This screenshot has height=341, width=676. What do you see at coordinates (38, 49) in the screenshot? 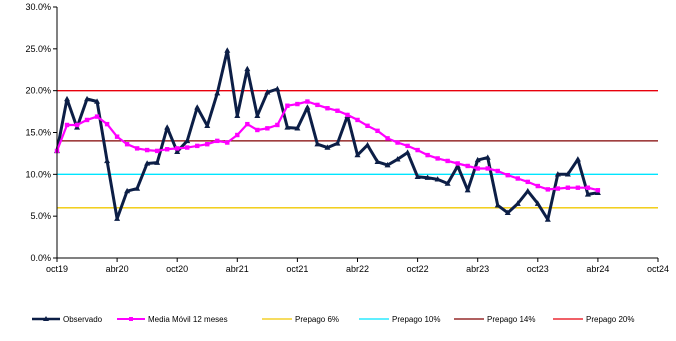
I see `y-tick-label: 25.0%` at bounding box center [38, 49].